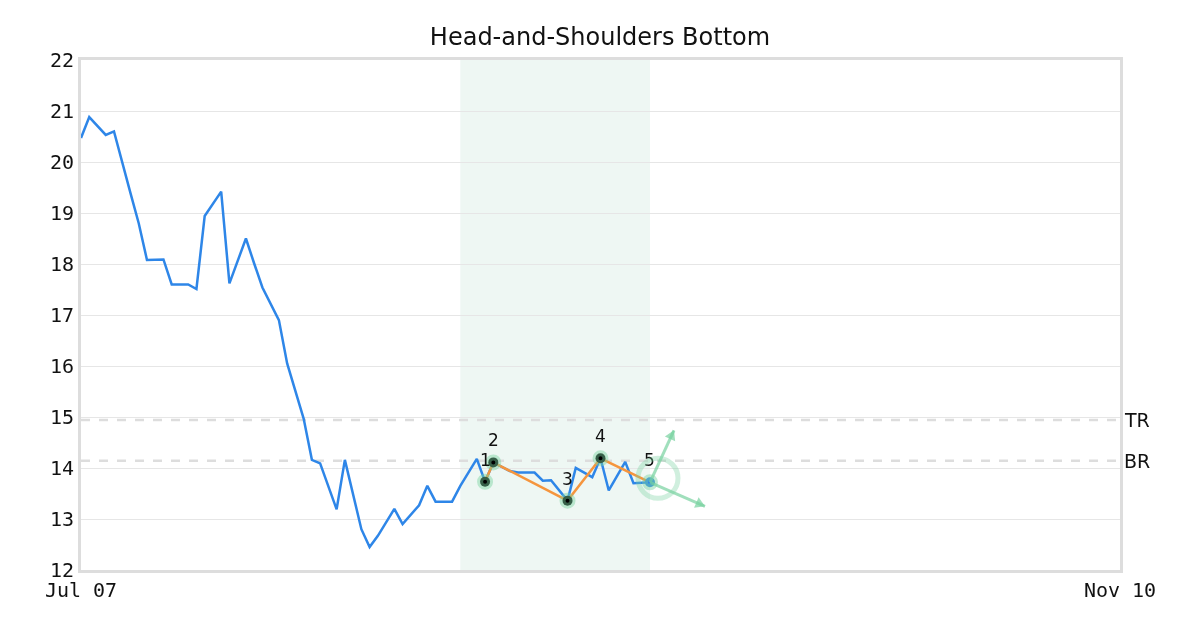 The image size is (1200, 630). I want to click on y-tick-label: 15, so click(61, 417).